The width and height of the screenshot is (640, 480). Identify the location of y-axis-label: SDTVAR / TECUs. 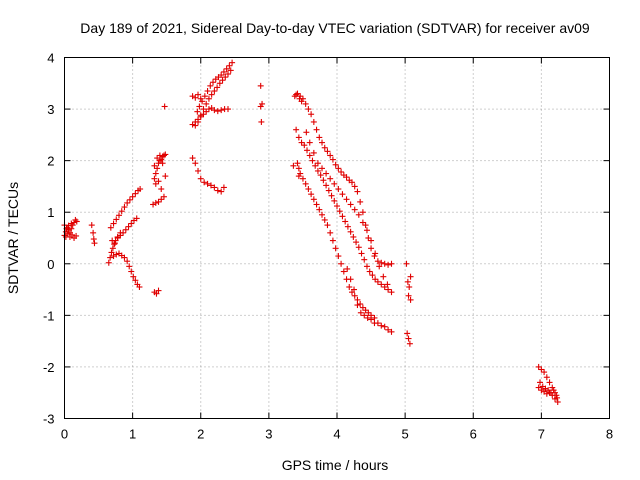
(13, 238).